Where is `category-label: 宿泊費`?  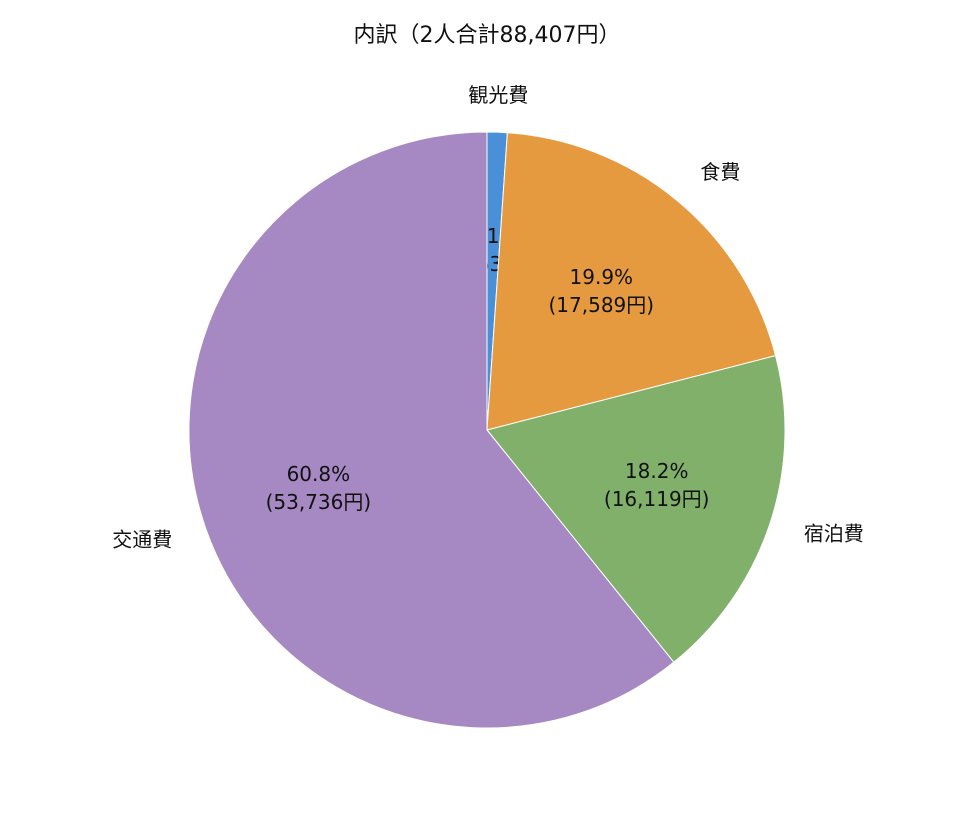
category-label: 宿泊費 is located at coordinates (834, 534).